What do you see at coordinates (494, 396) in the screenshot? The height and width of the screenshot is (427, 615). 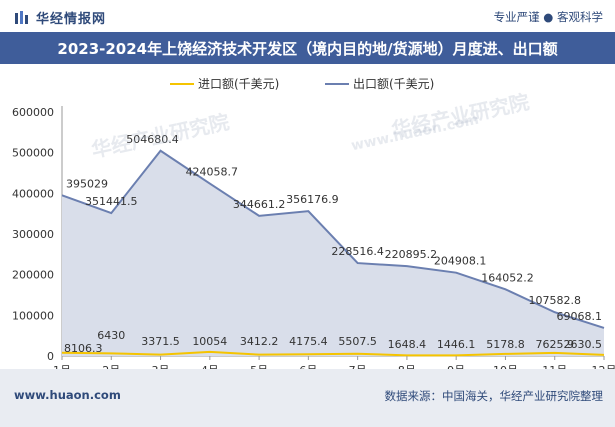 I see `footer-source: 数据来源：中国海关，华经产业研究院整理` at bounding box center [494, 396].